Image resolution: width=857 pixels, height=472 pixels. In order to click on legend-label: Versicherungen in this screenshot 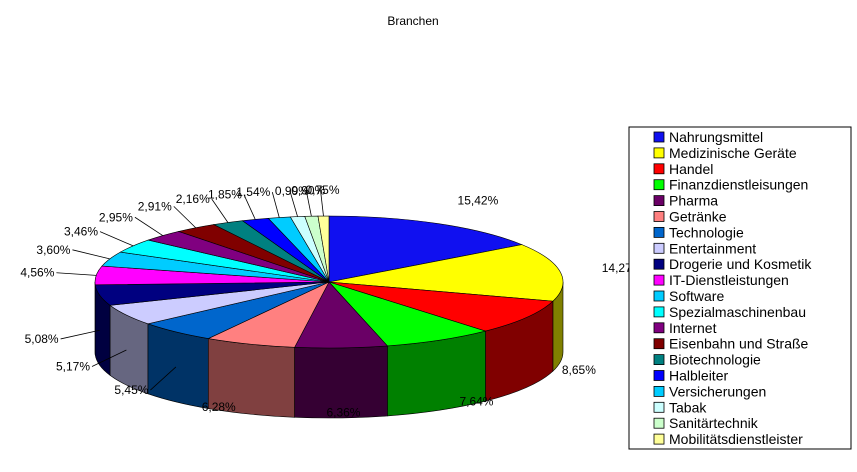, I will do `click(717, 391)`.